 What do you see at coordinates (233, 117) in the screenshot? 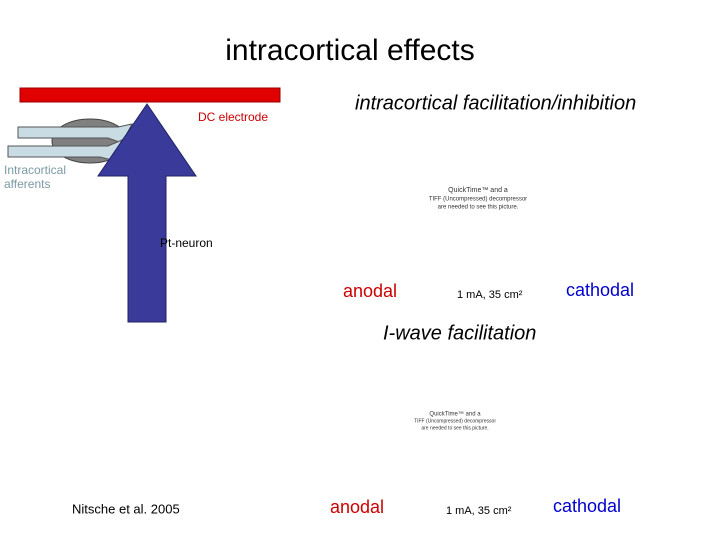
I see `electrode-label: DC electrode` at bounding box center [233, 117].